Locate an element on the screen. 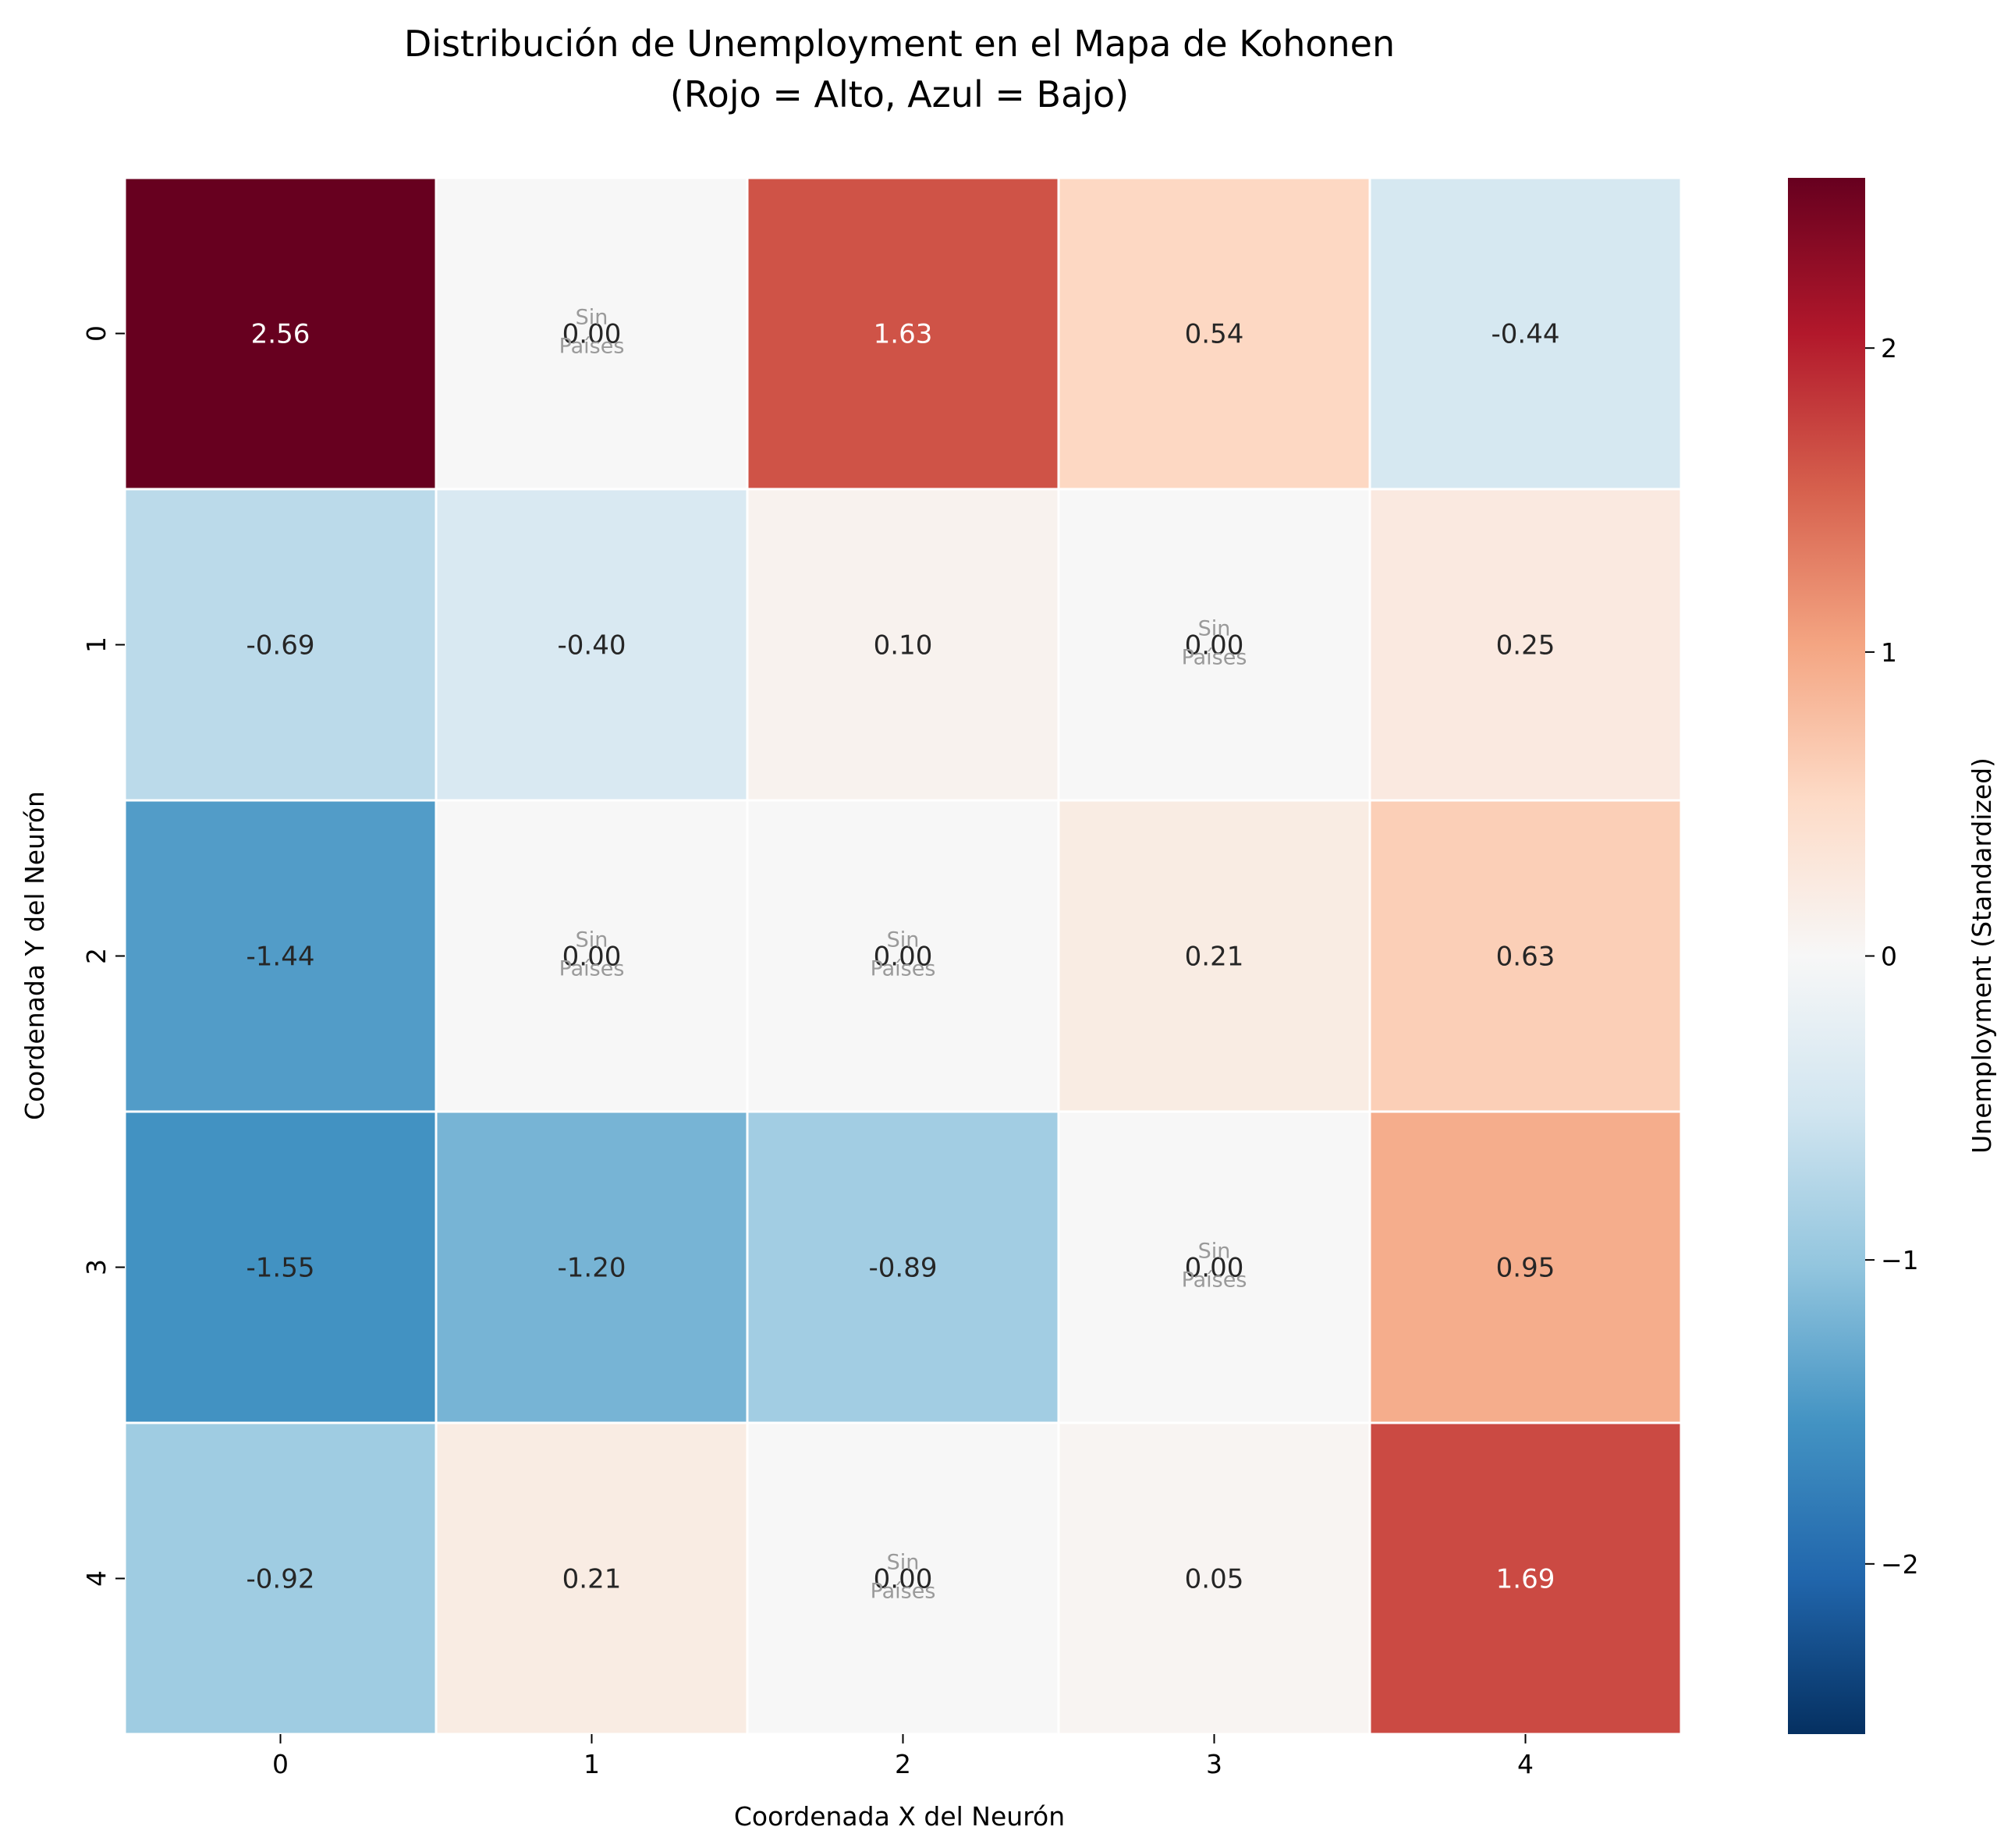 Image resolution: width=1997 pixels, height=1848 pixels. x-tick-label: 4 is located at coordinates (1525, 1764).